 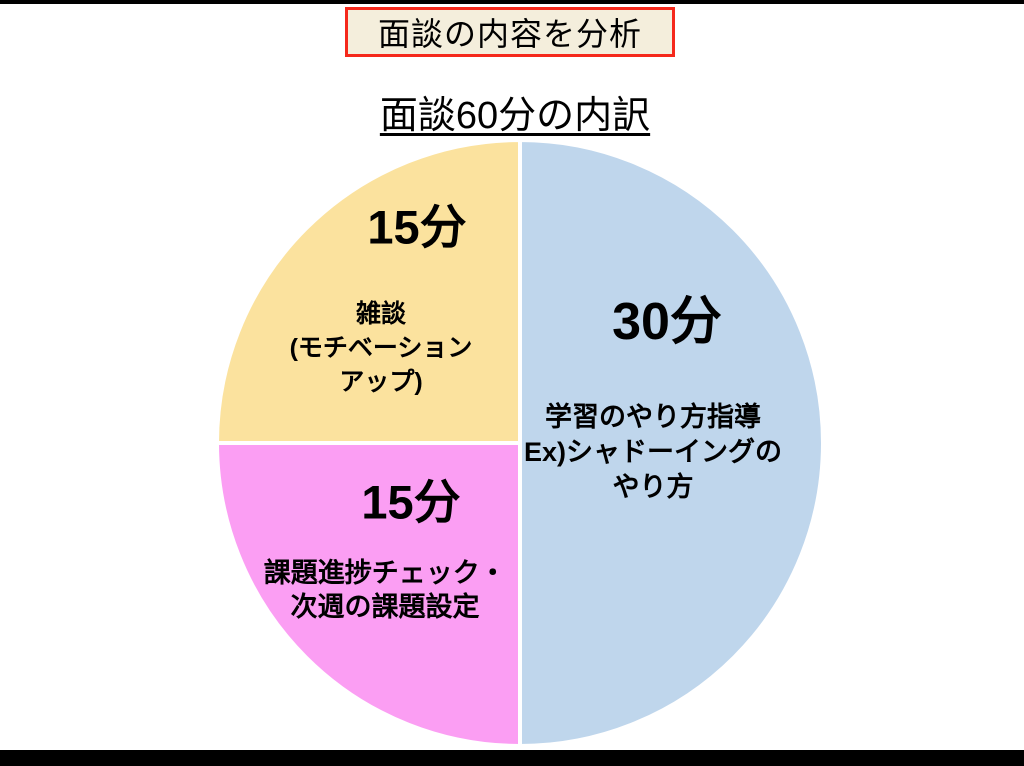 I want to click on page-title: 面談の内容を分析, so click(x=509, y=34).